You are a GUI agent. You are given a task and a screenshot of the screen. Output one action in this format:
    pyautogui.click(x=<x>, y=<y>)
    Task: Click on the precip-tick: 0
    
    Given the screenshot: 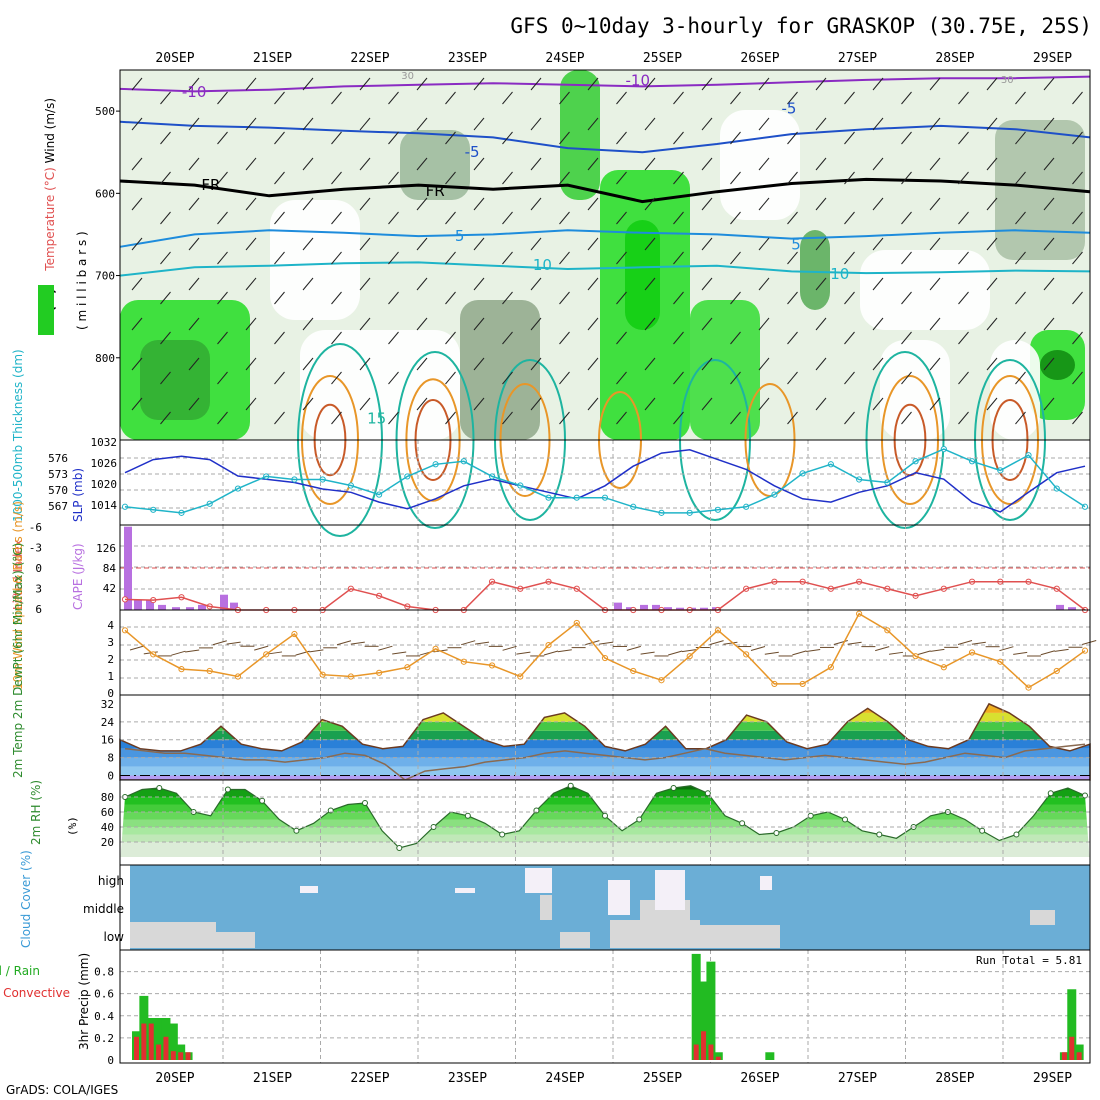 What is the action you would take?
    pyautogui.click(x=110, y=1060)
    